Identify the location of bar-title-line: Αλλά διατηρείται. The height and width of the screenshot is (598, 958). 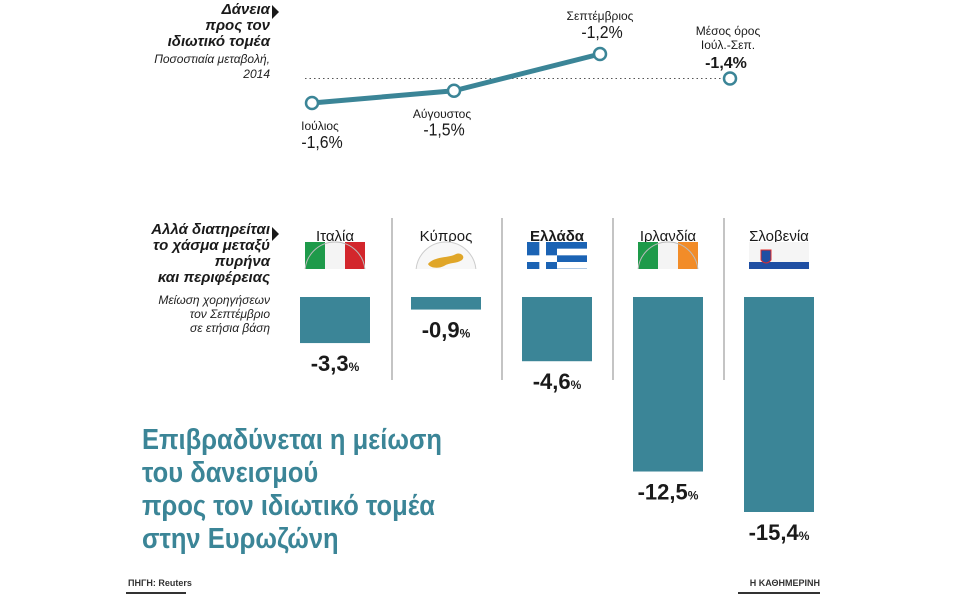
(210, 229).